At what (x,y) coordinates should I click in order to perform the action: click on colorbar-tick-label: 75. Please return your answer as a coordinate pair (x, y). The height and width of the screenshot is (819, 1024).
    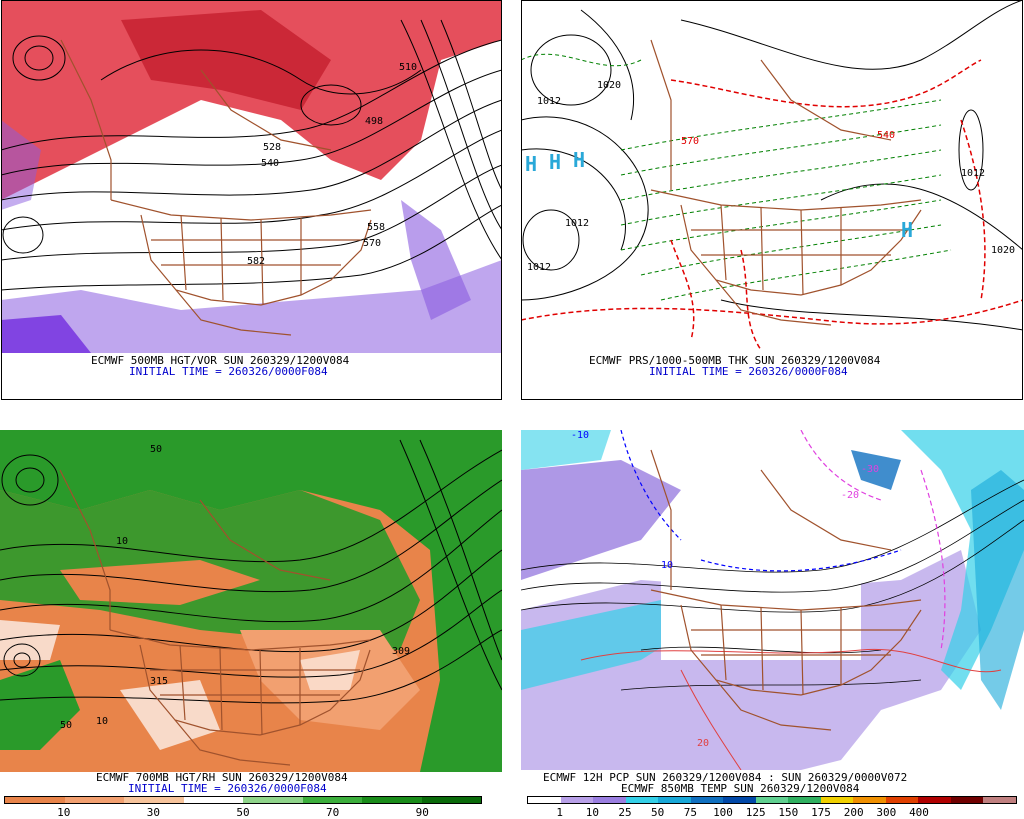
    Looking at the image, I should click on (690, 812).